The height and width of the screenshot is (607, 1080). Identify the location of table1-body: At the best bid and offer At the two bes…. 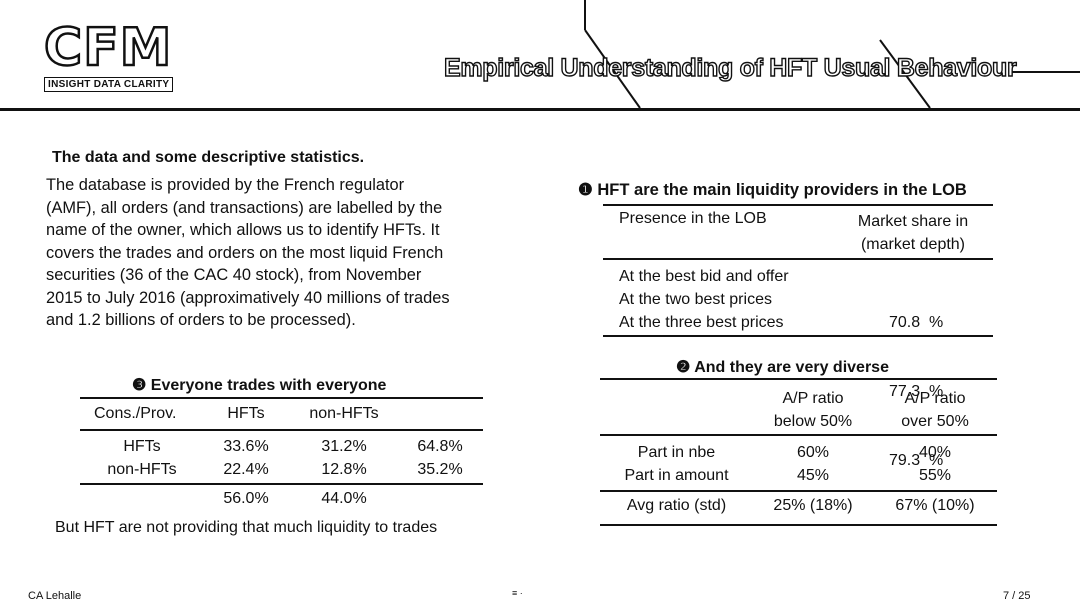
(798, 364).